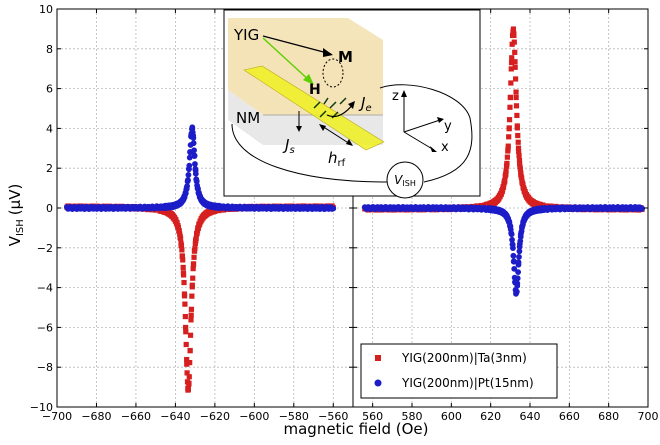  What do you see at coordinates (57, 416) in the screenshot?
I see `x-tick-label: −700` at bounding box center [57, 416].